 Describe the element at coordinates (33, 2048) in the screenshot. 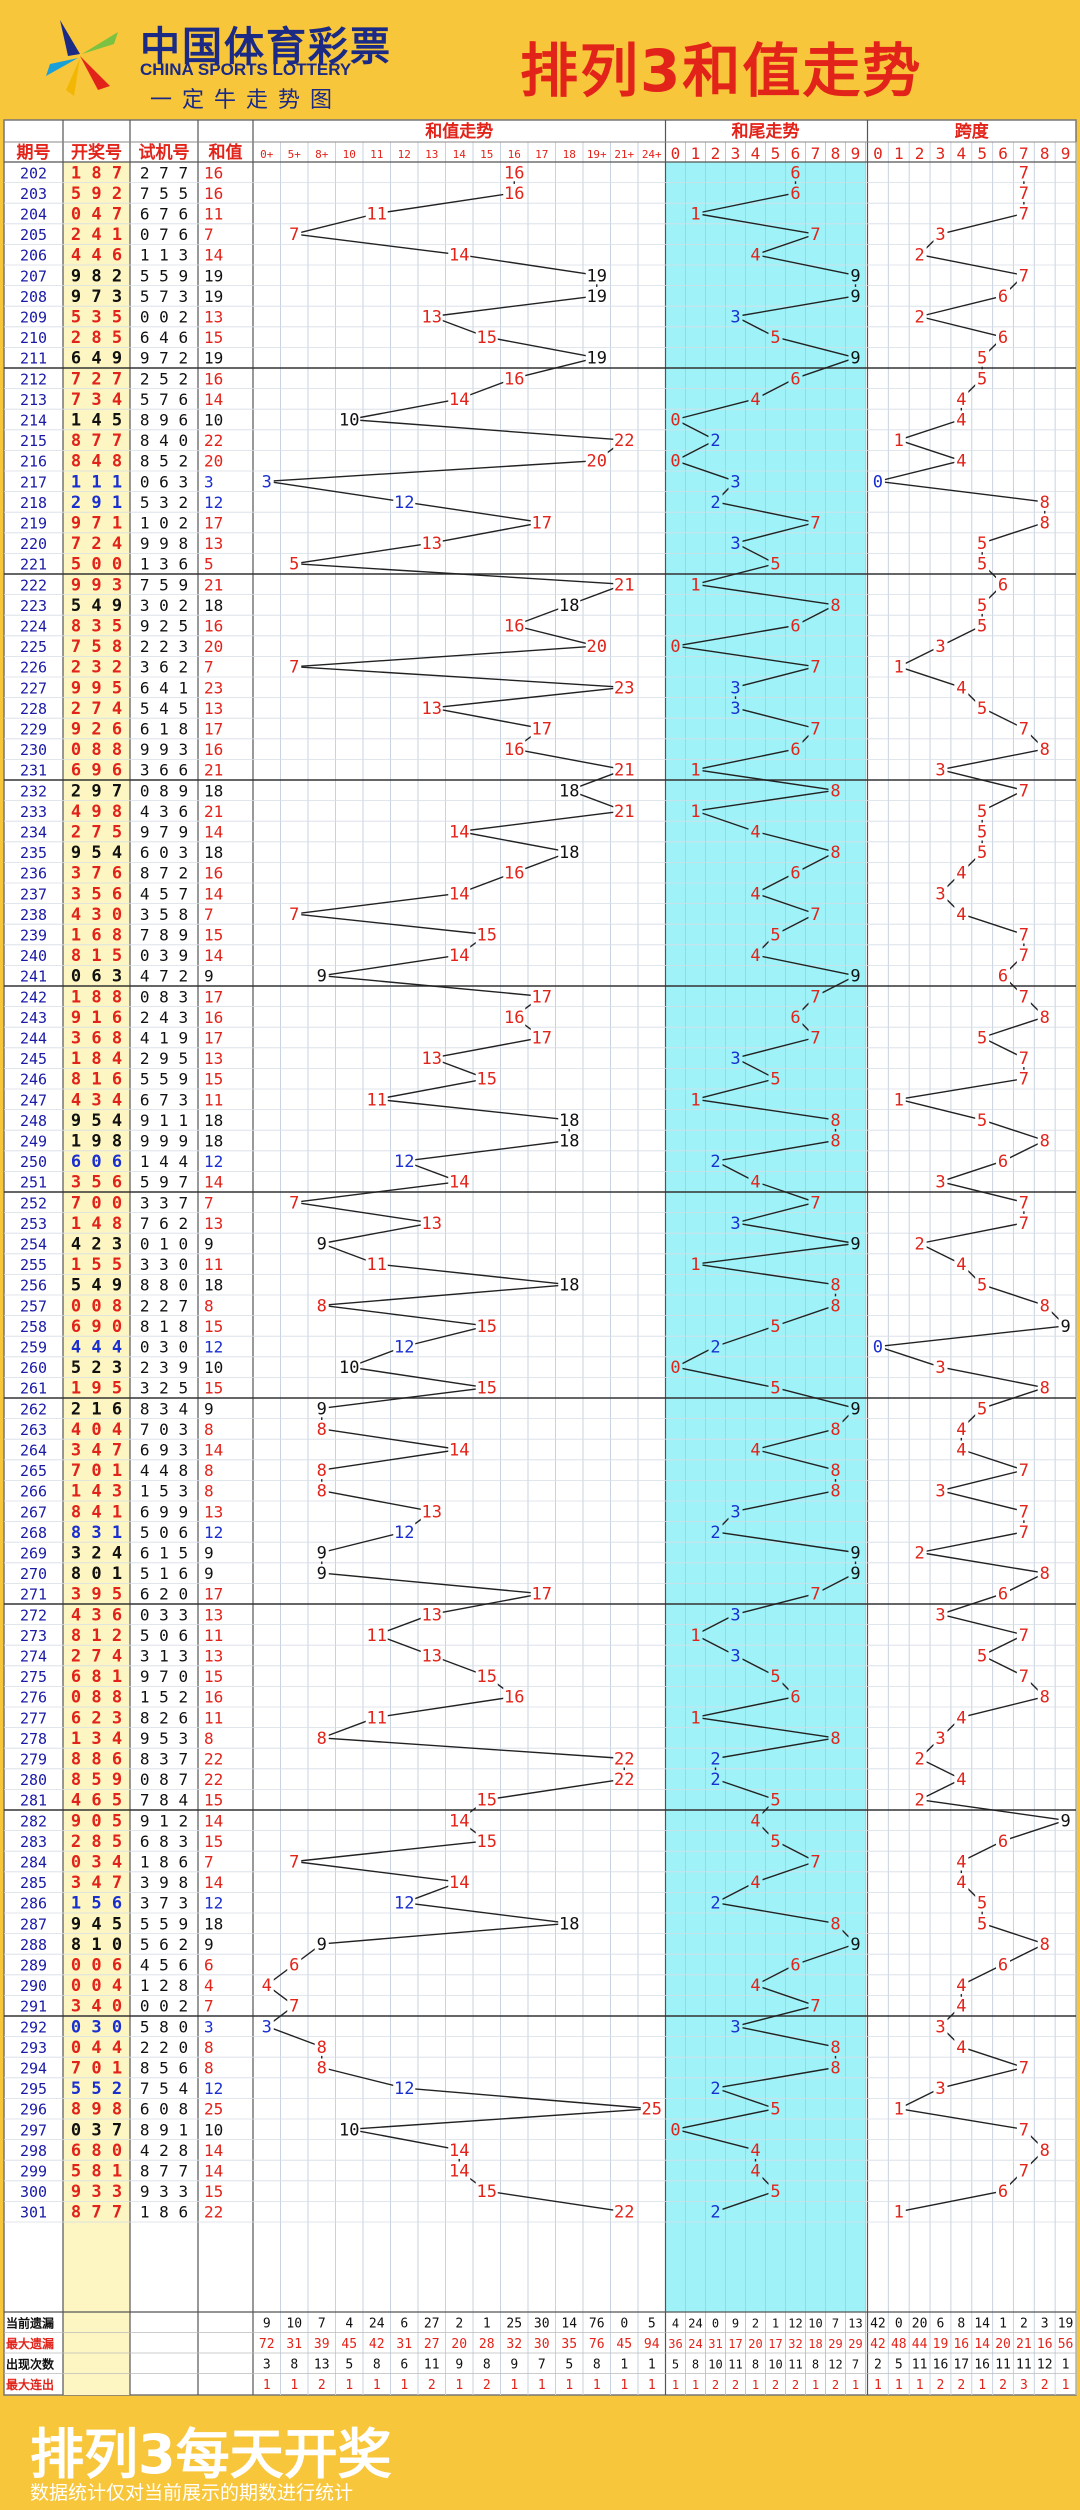

I see `period-cell: 293` at that location.